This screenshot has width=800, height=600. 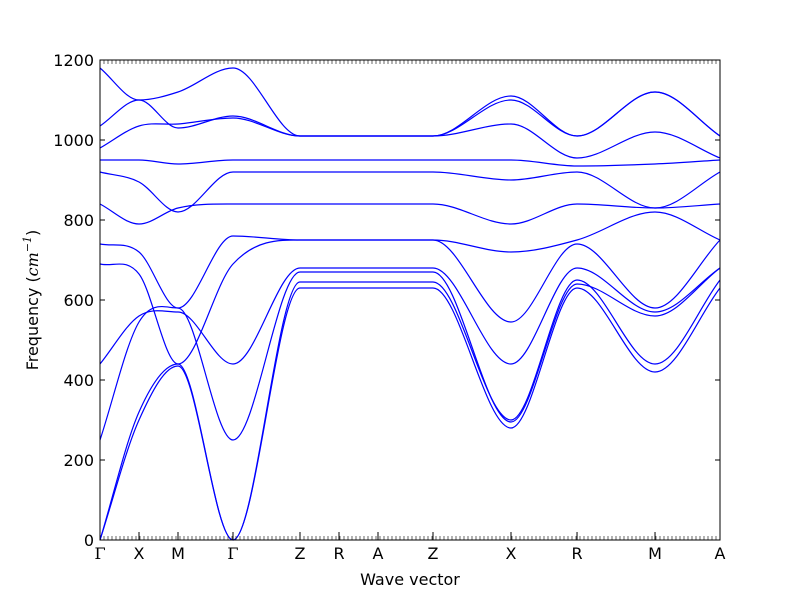 What do you see at coordinates (73, 140) in the screenshot?
I see `y-tick-label: 1000` at bounding box center [73, 140].